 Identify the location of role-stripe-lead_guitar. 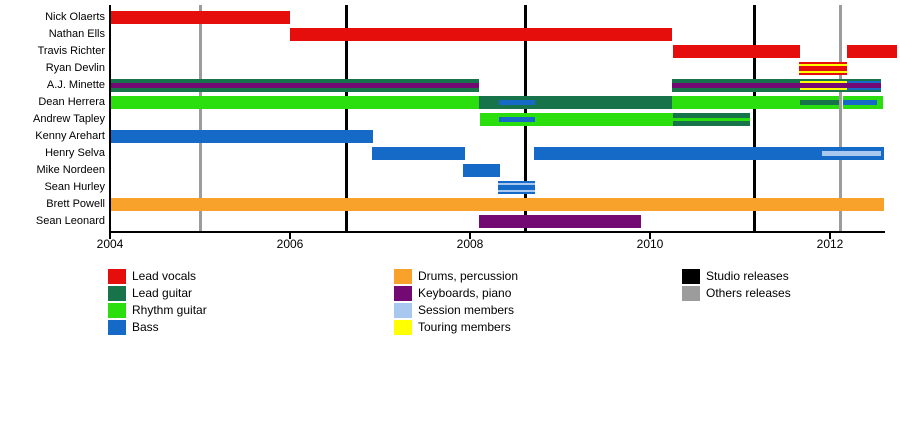
(820, 102).